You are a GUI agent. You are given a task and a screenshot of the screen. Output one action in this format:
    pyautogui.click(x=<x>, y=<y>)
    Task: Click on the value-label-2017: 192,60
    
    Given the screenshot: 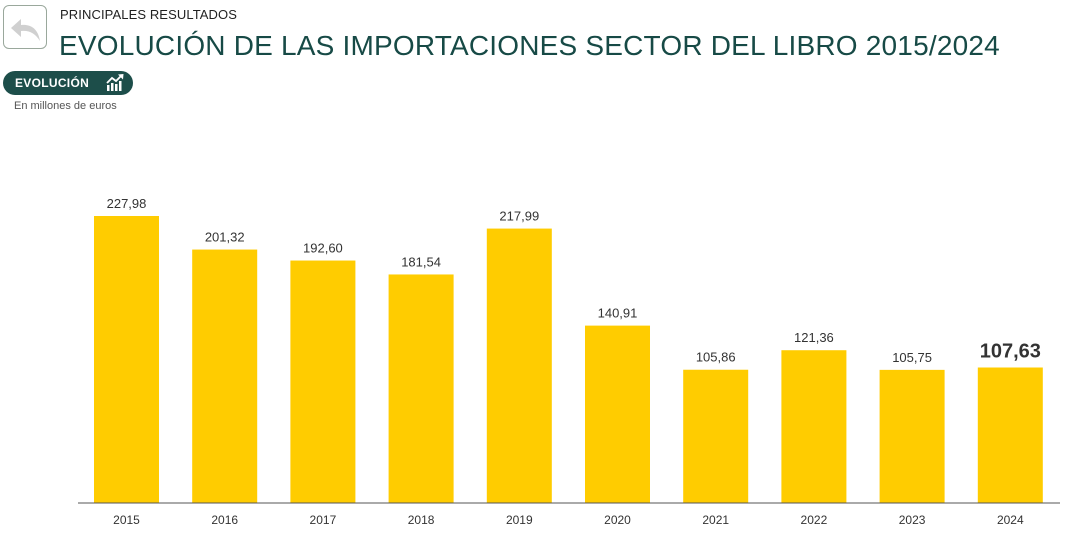 What is the action you would take?
    pyautogui.click(x=323, y=248)
    